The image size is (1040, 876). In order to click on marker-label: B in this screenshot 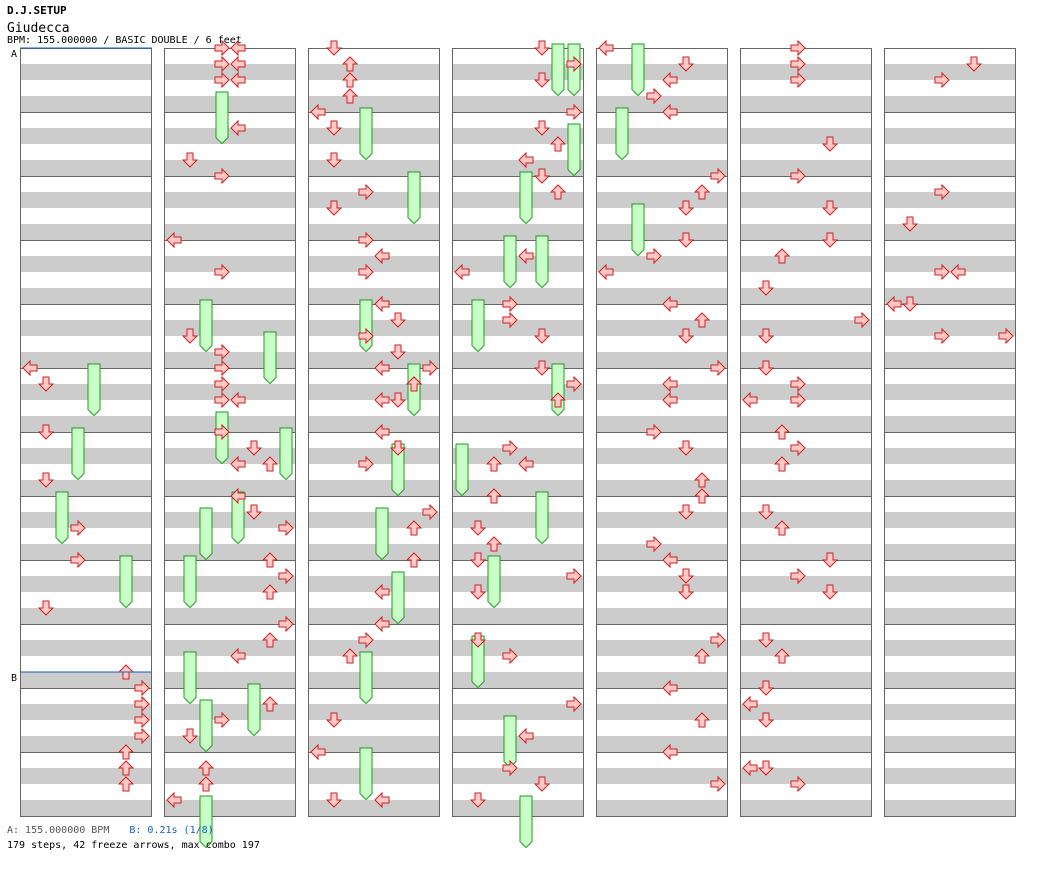, I will do `click(14, 678)`.